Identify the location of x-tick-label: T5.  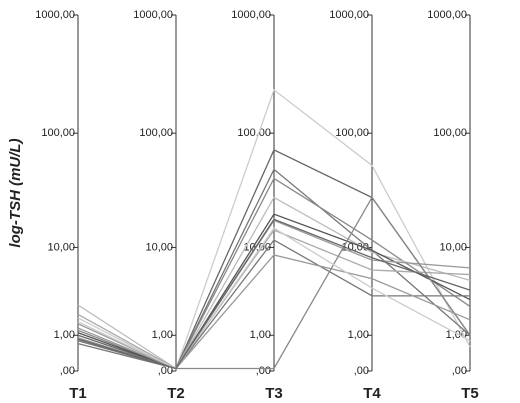
(470, 393).